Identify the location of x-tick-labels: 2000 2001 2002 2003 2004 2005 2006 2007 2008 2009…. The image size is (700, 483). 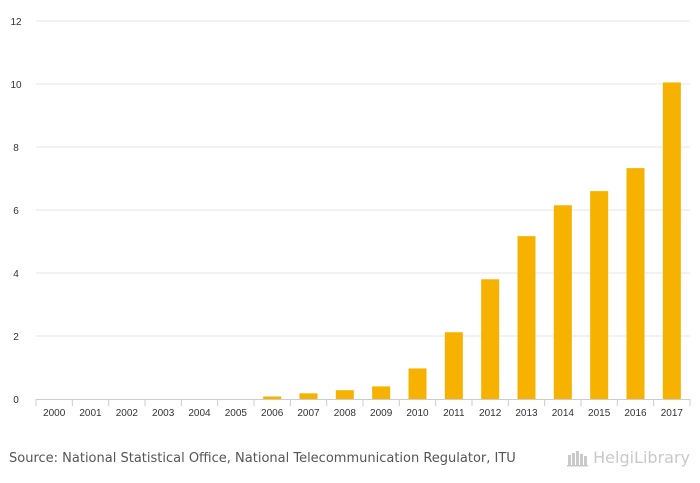
(363, 413).